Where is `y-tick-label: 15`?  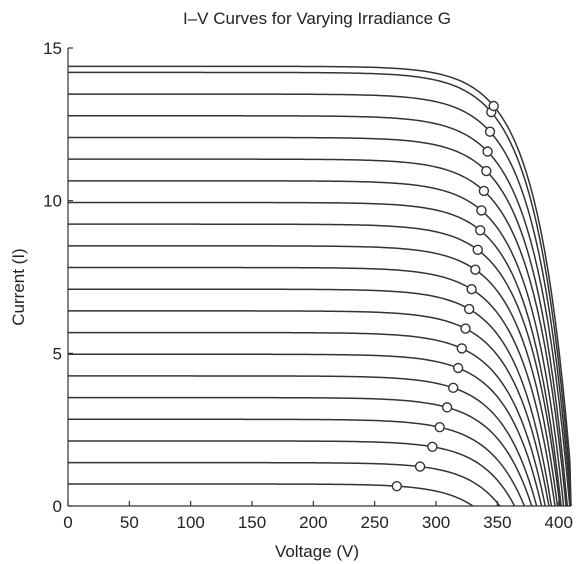
y-tick-label: 15 is located at coordinates (52, 48).